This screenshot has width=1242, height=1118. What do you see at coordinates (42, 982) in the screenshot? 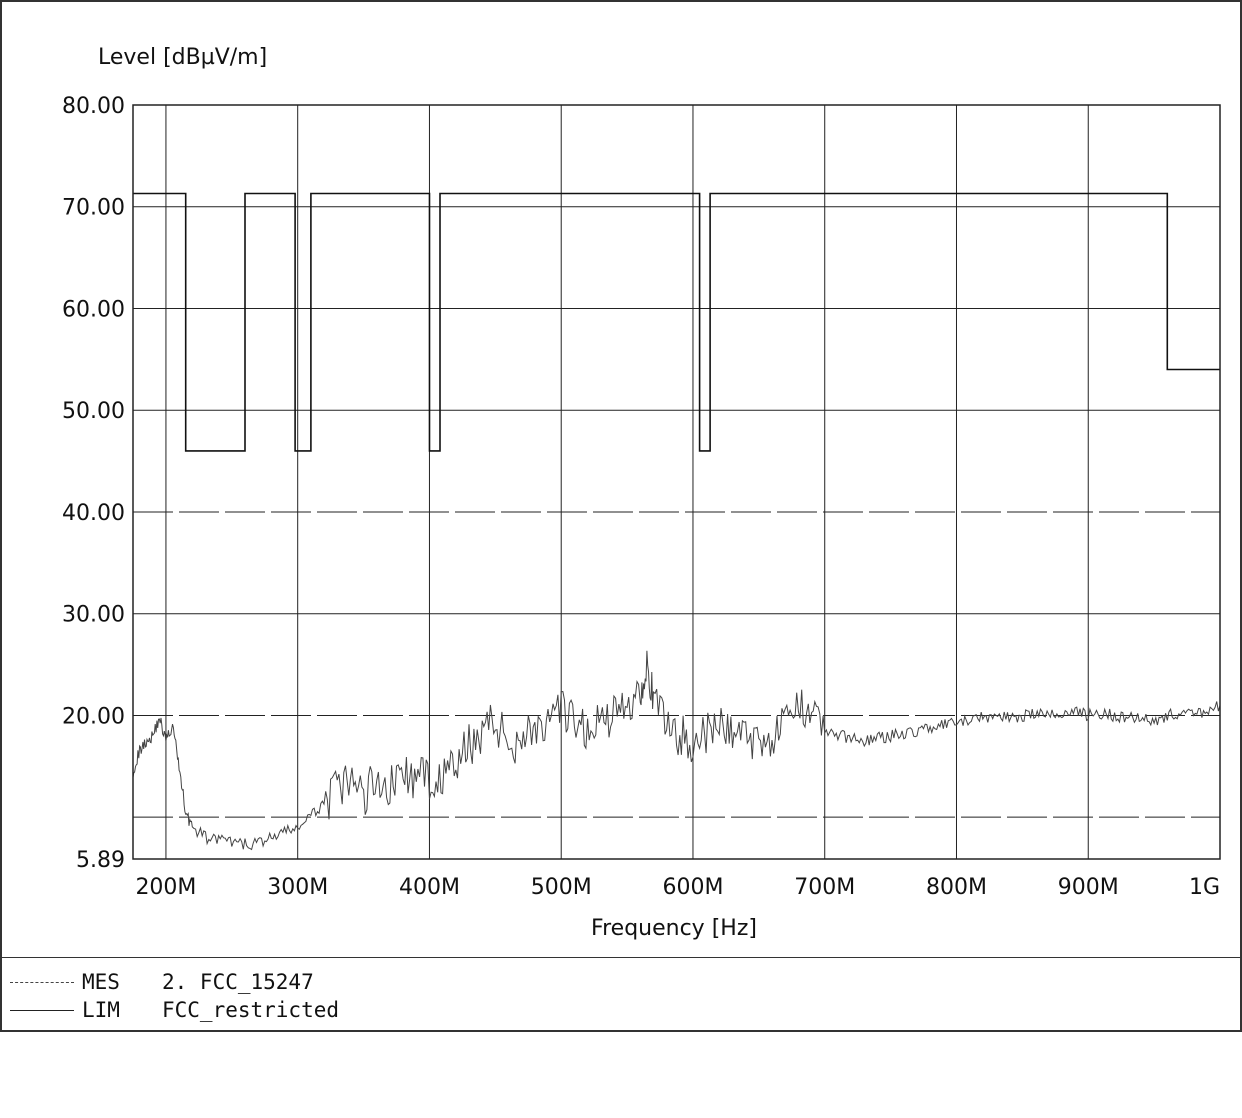
I see `legend-swatch-mes` at bounding box center [42, 982].